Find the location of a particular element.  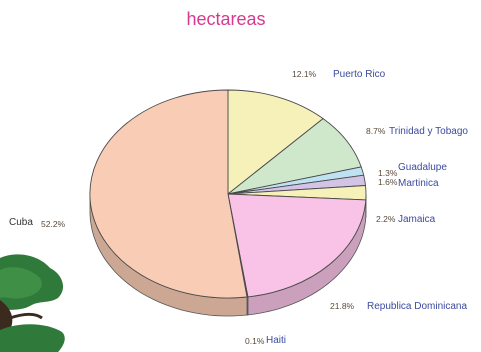

pct-label-puerto-rico: 12.1% is located at coordinates (304, 74).